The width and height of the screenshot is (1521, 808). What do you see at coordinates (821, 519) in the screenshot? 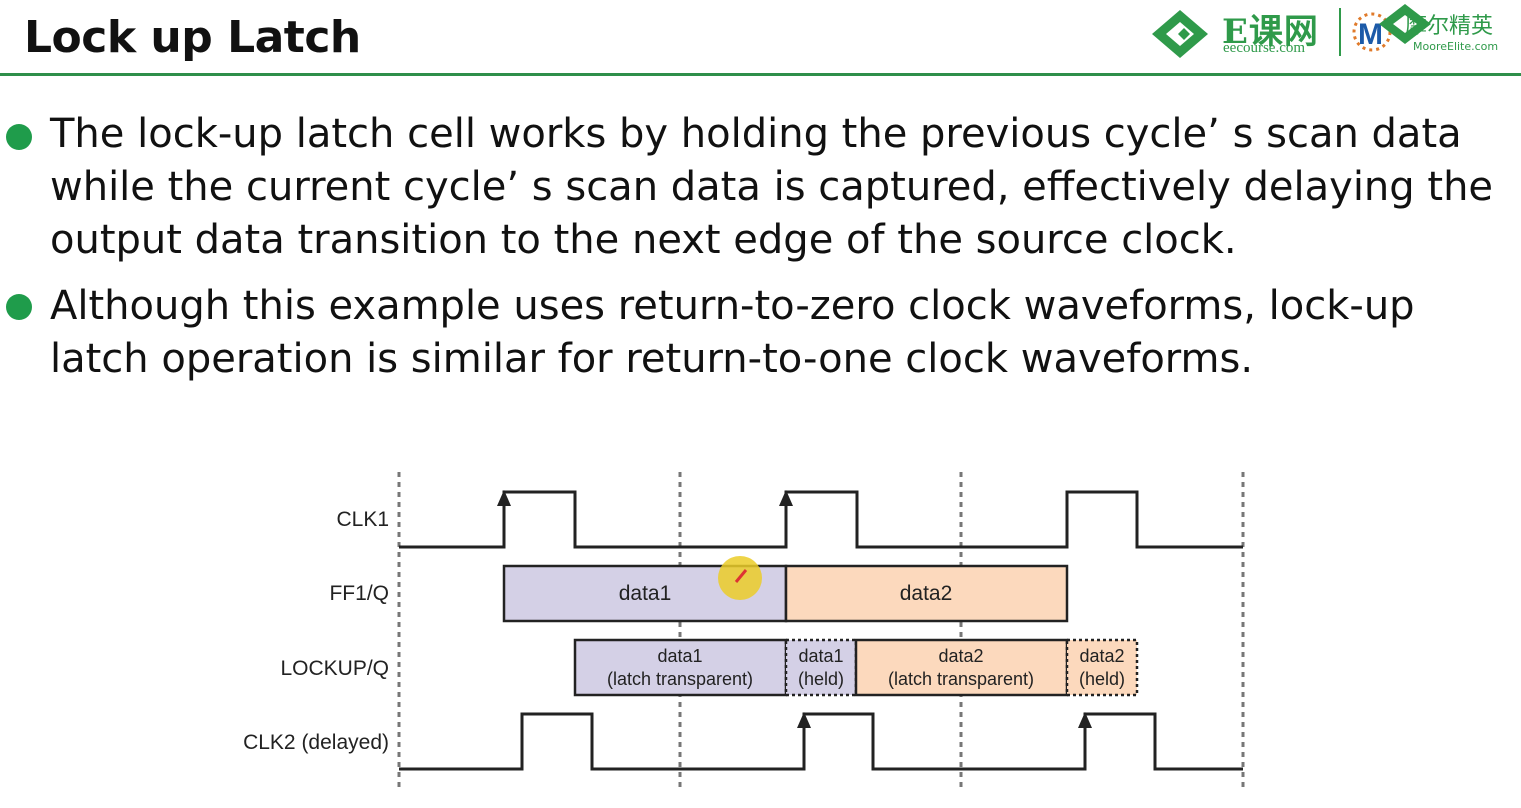
I see `clk1-waveform` at bounding box center [821, 519].